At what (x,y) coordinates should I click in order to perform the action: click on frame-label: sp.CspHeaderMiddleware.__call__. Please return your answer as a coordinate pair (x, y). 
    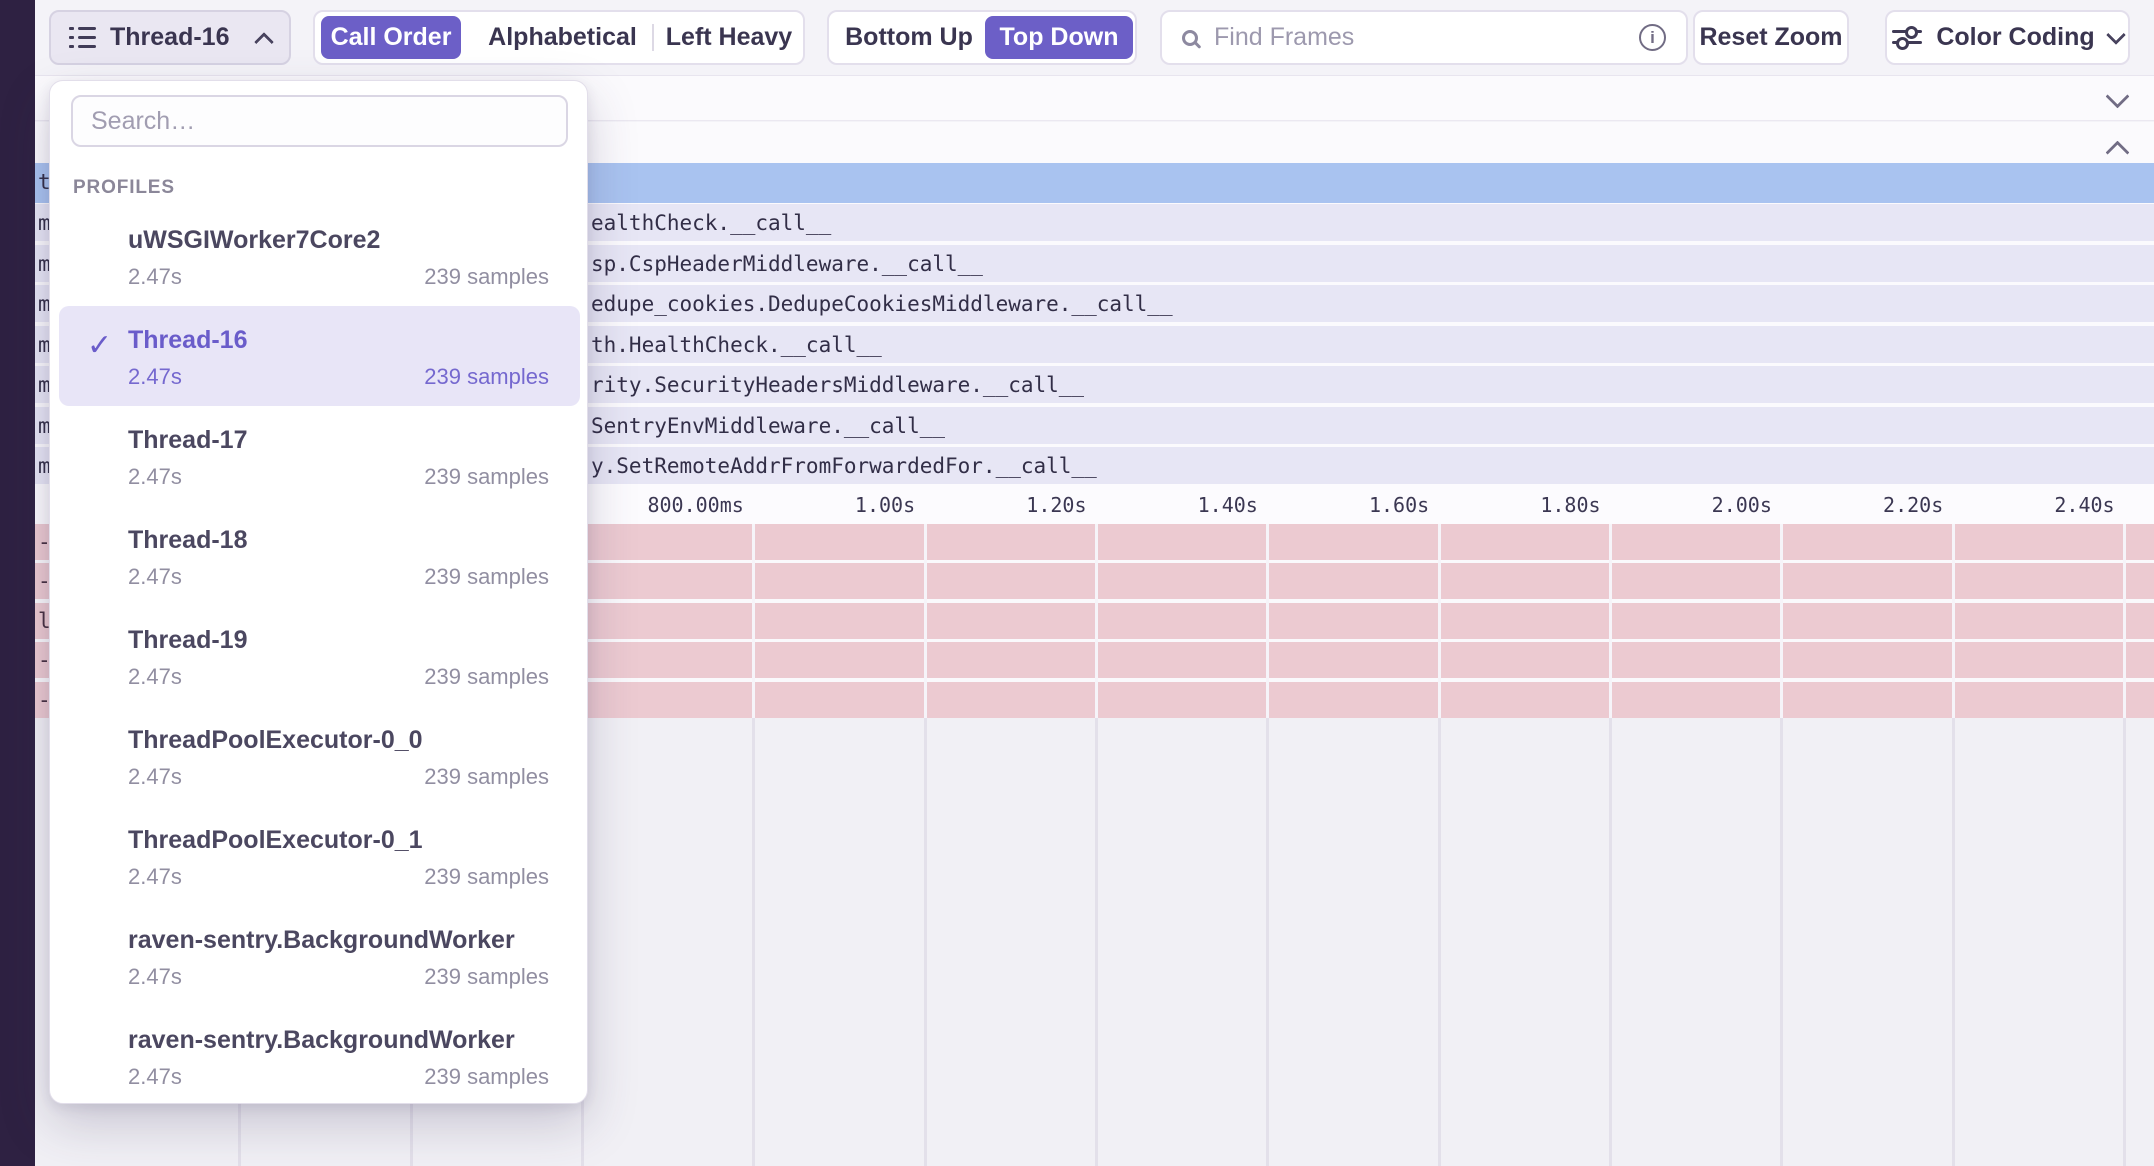
    Looking at the image, I should click on (787, 263).